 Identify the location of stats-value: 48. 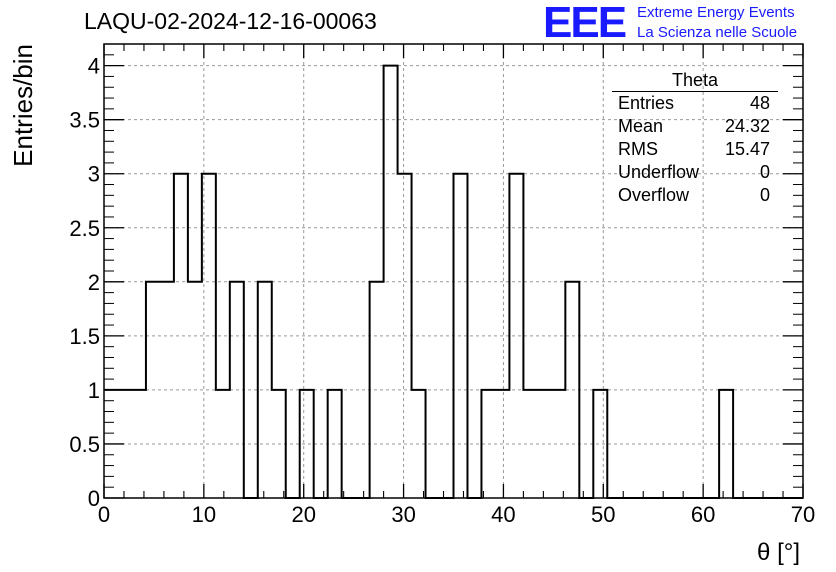
(759, 103).